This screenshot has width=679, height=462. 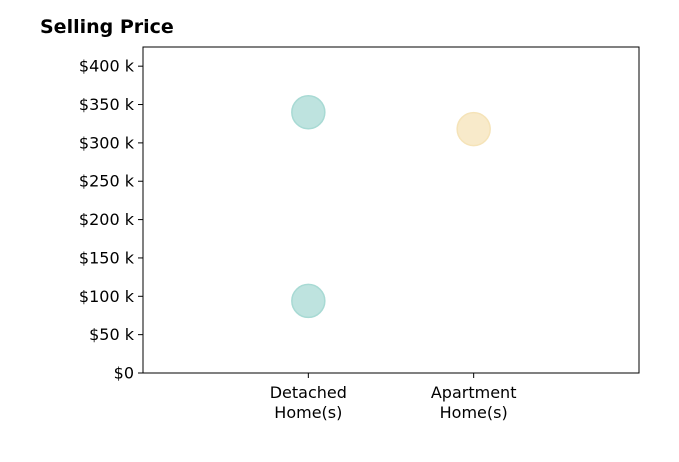 I want to click on y-tick-label: $50 k, so click(x=112, y=334).